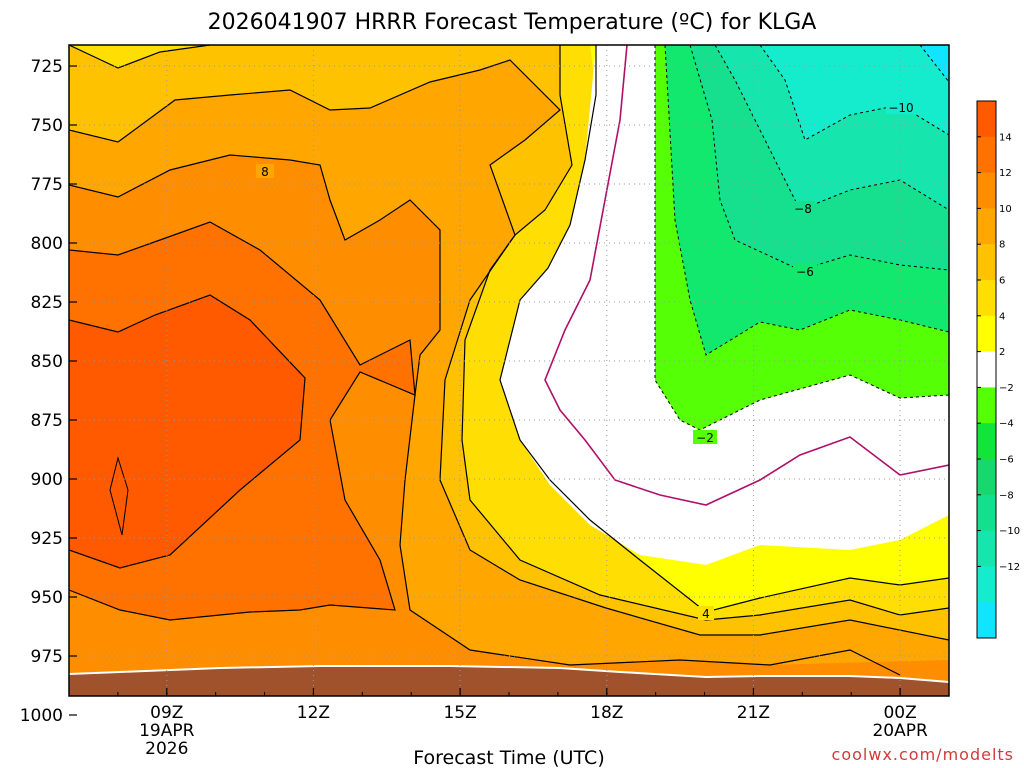 The width and height of the screenshot is (1024, 768). Describe the element at coordinates (1009, 531) in the screenshot. I see `colorbar-label: −10` at that location.